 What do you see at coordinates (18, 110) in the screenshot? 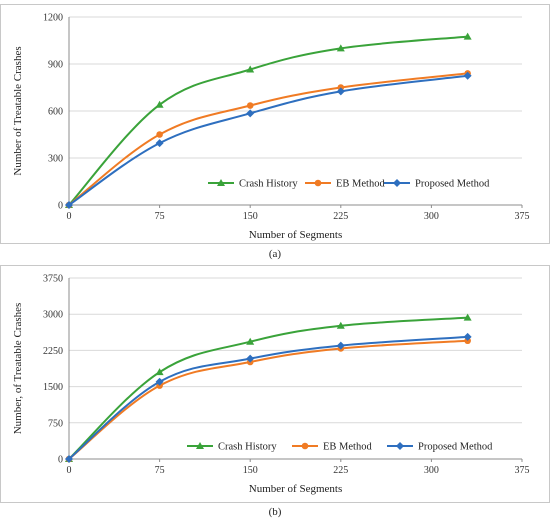
I see `y-axis-title: Number of Treatable Crashes` at bounding box center [18, 110].